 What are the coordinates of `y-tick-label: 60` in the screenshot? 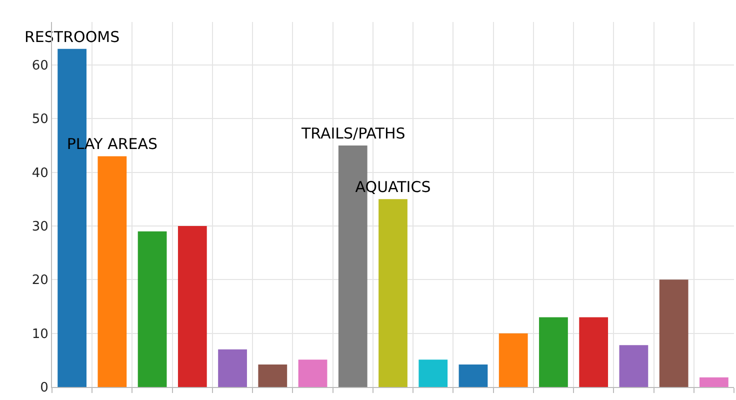 It's located at (40, 66).